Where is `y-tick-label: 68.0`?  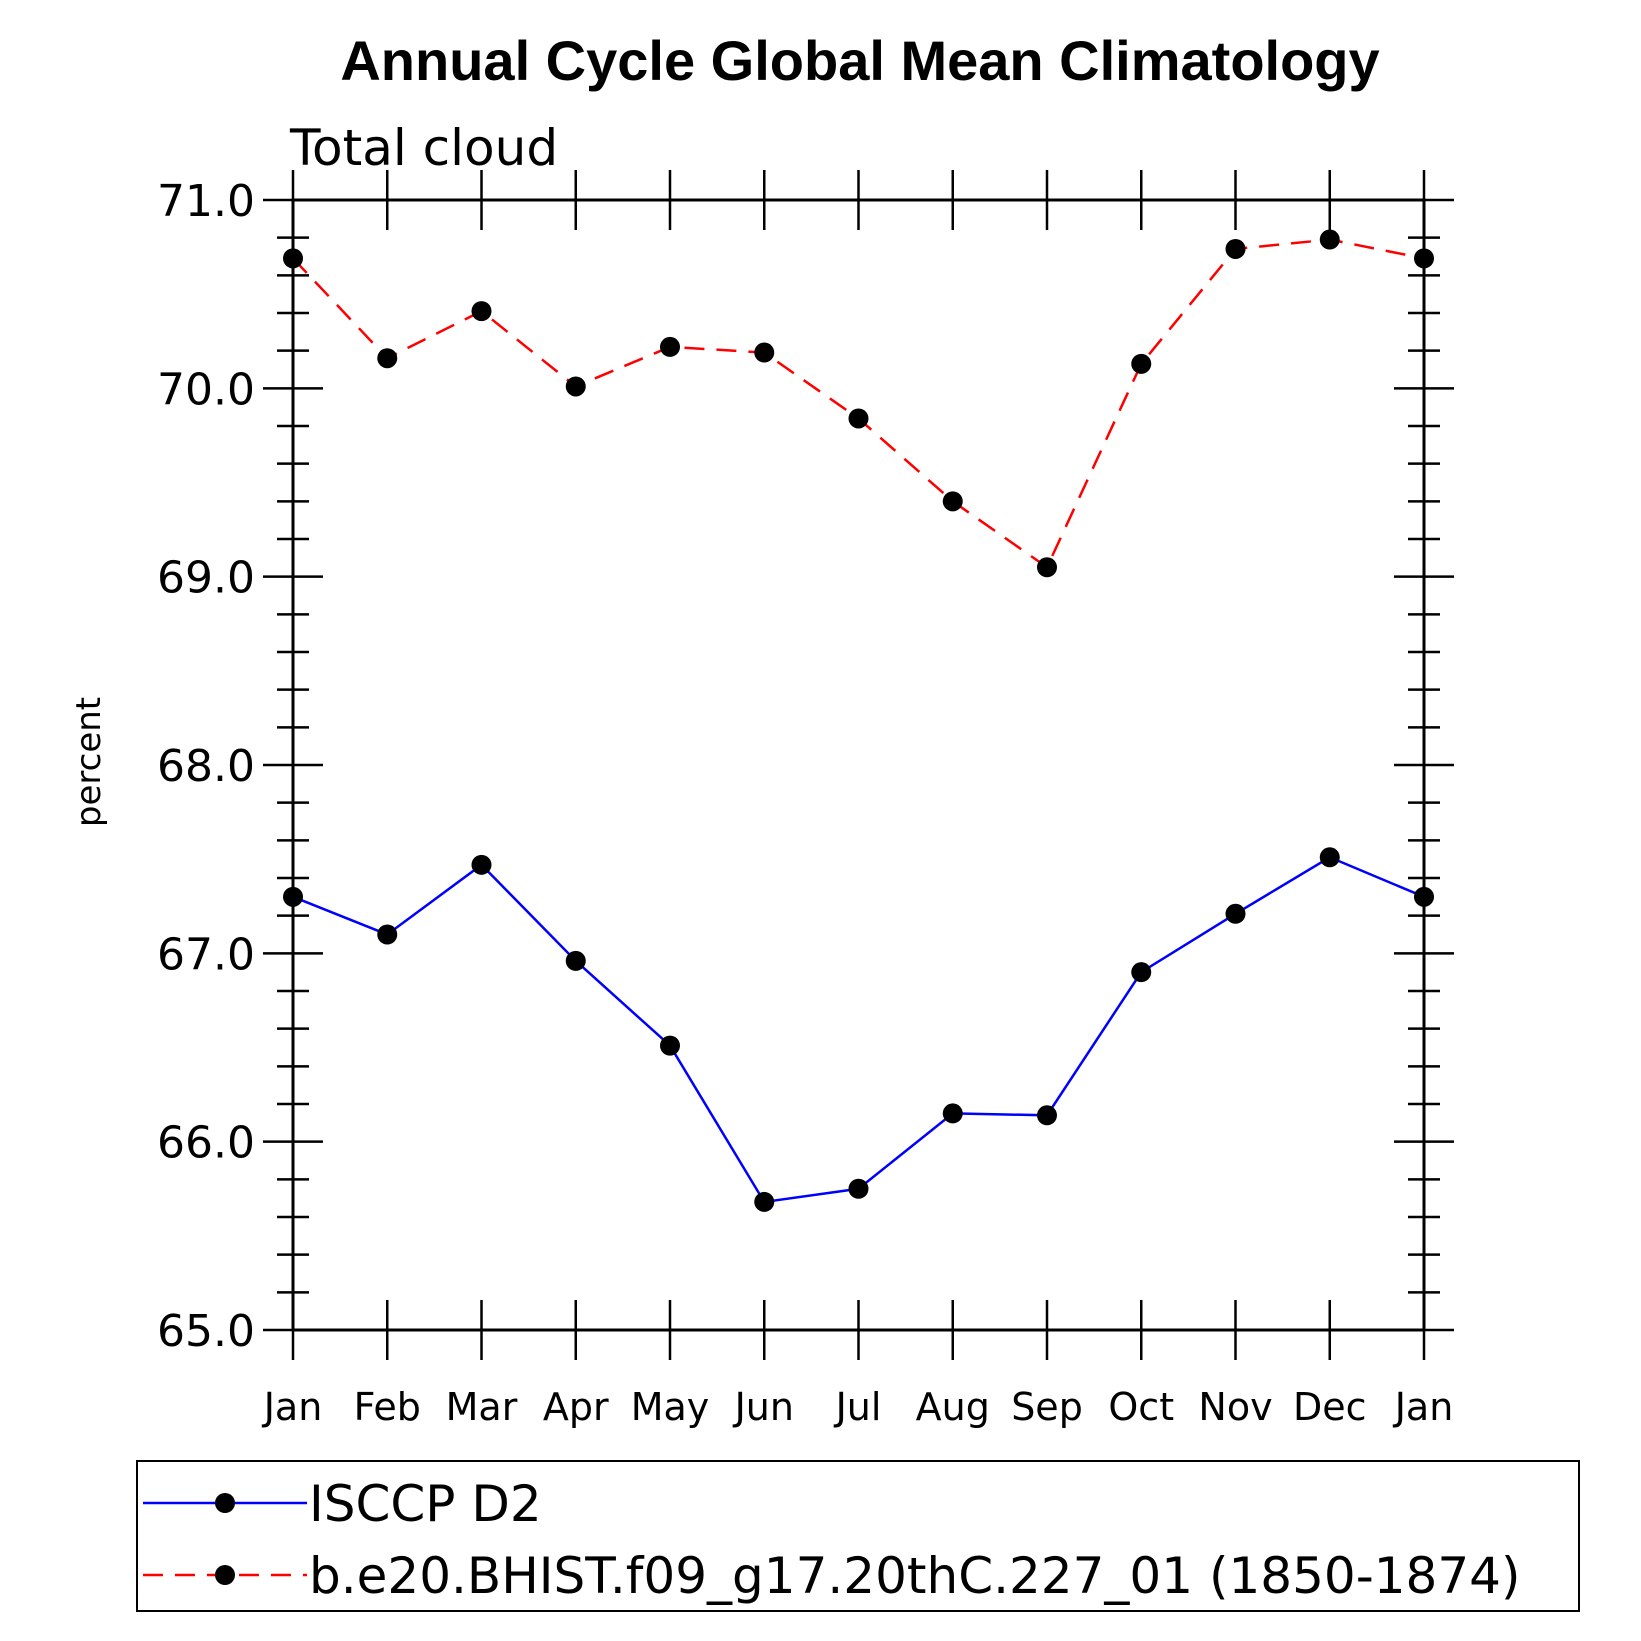 y-tick-label: 68.0 is located at coordinates (206, 766).